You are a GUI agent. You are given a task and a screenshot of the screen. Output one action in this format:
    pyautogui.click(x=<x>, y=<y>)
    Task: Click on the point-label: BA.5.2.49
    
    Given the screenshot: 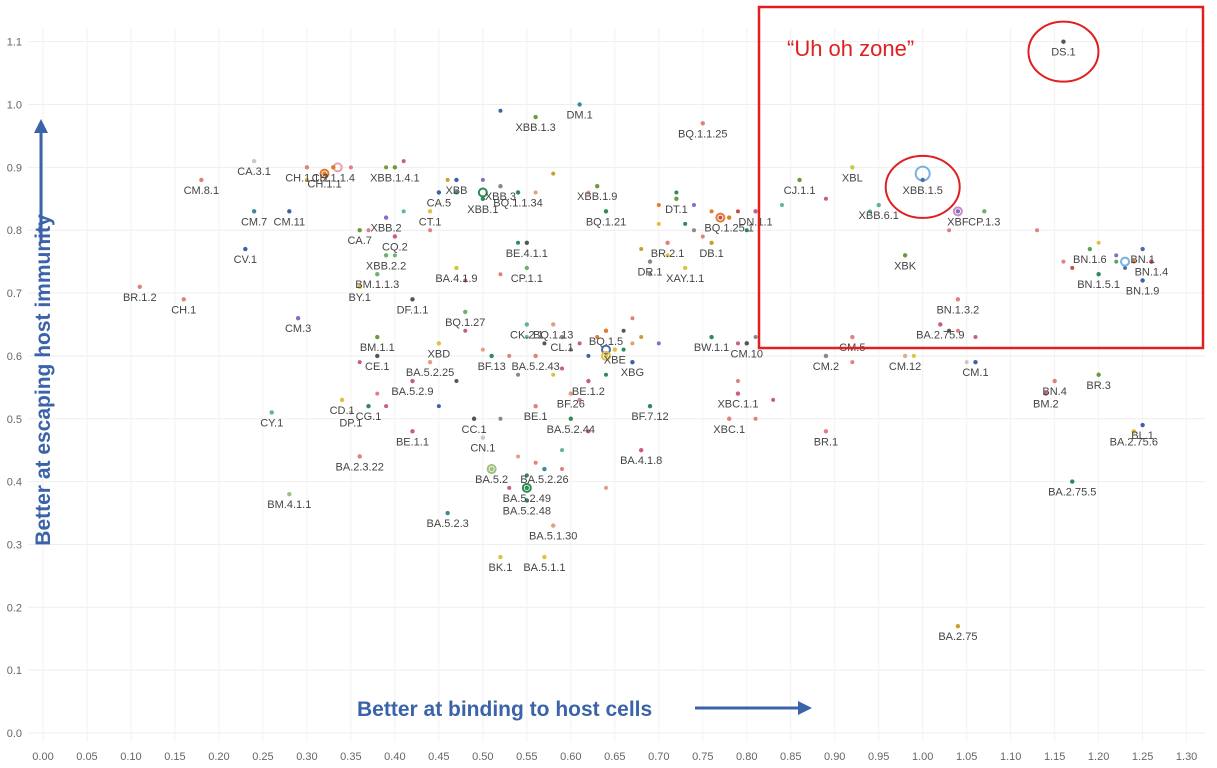 What is the action you would take?
    pyautogui.click(x=527, y=499)
    